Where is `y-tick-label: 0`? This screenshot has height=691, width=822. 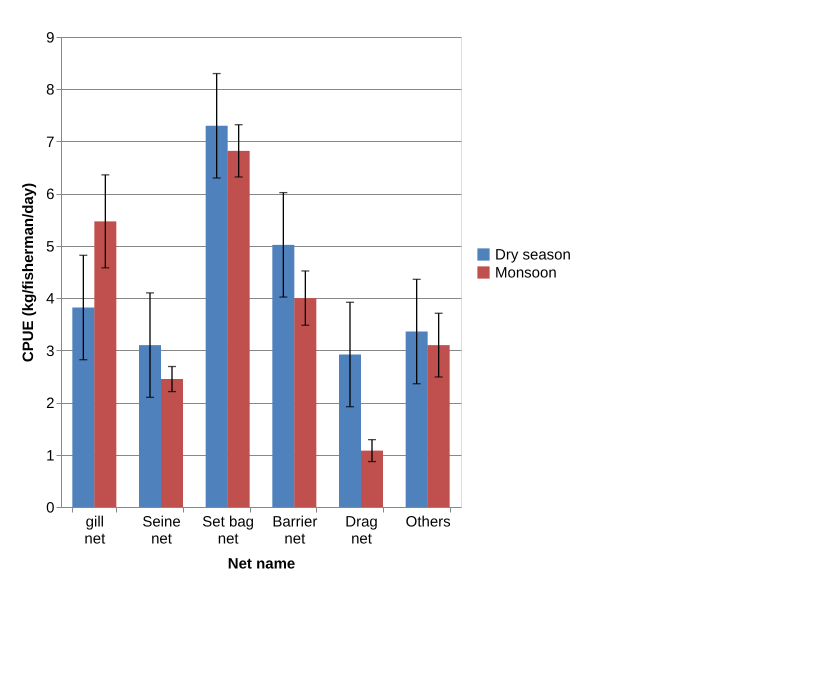 y-tick-label: 0 is located at coordinates (50, 508).